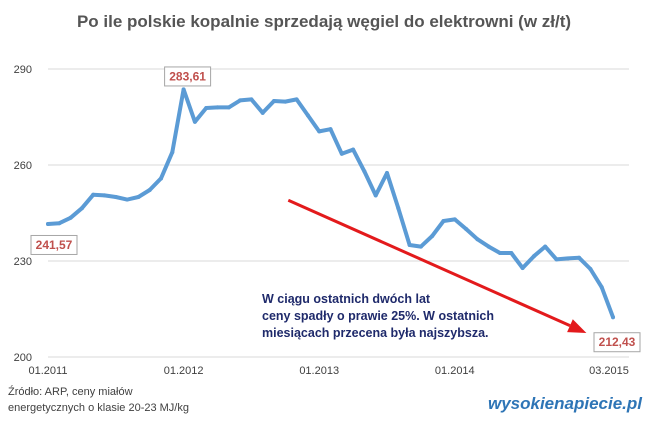  What do you see at coordinates (23, 166) in the screenshot?
I see `y-tick-label: 260` at bounding box center [23, 166].